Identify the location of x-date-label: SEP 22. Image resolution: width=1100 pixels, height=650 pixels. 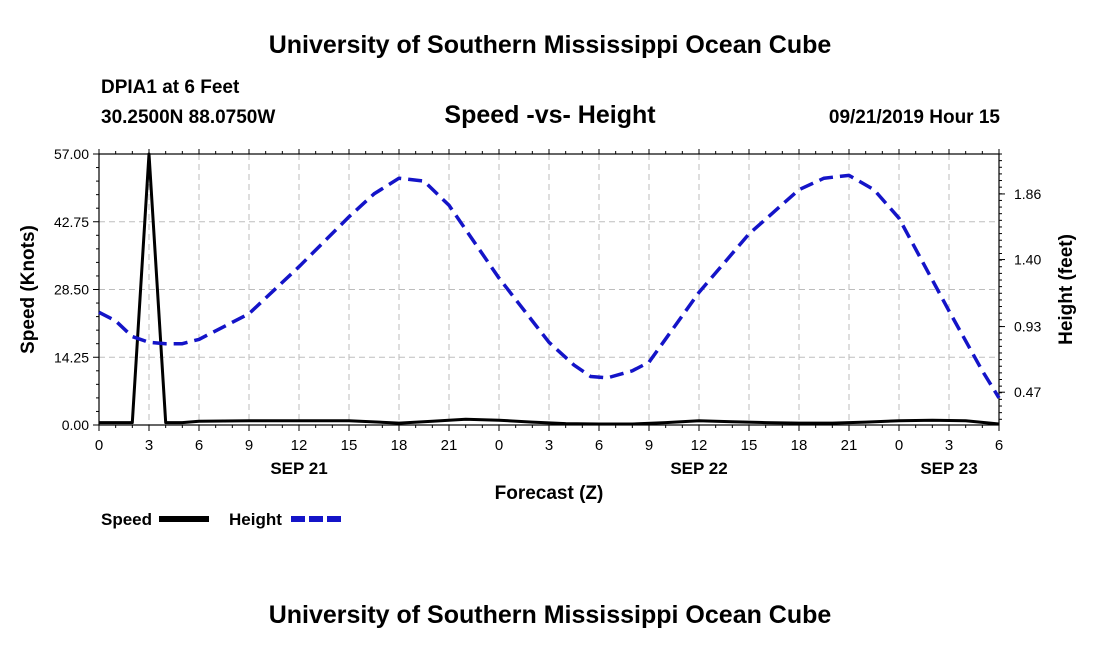
(698, 468).